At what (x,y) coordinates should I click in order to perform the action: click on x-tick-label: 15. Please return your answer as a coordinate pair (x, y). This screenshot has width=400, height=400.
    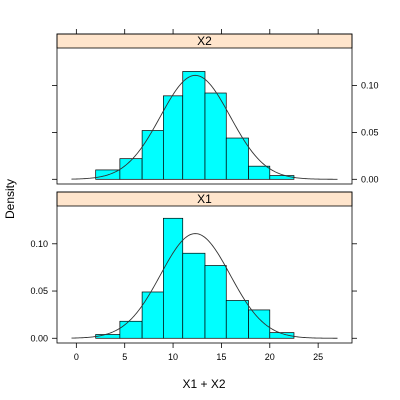
    Looking at the image, I should click on (221, 357).